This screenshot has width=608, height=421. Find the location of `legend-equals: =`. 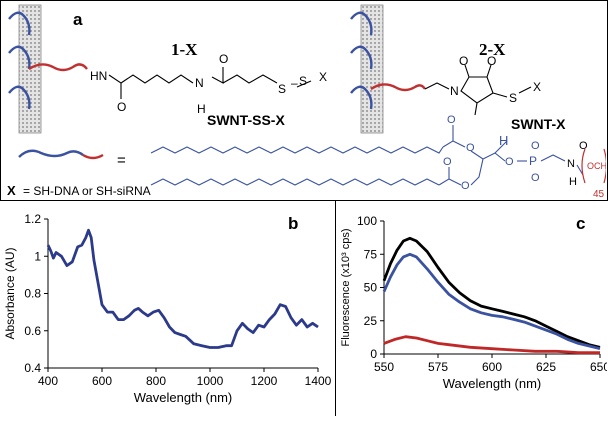

legend-equals: = is located at coordinates (121, 160).